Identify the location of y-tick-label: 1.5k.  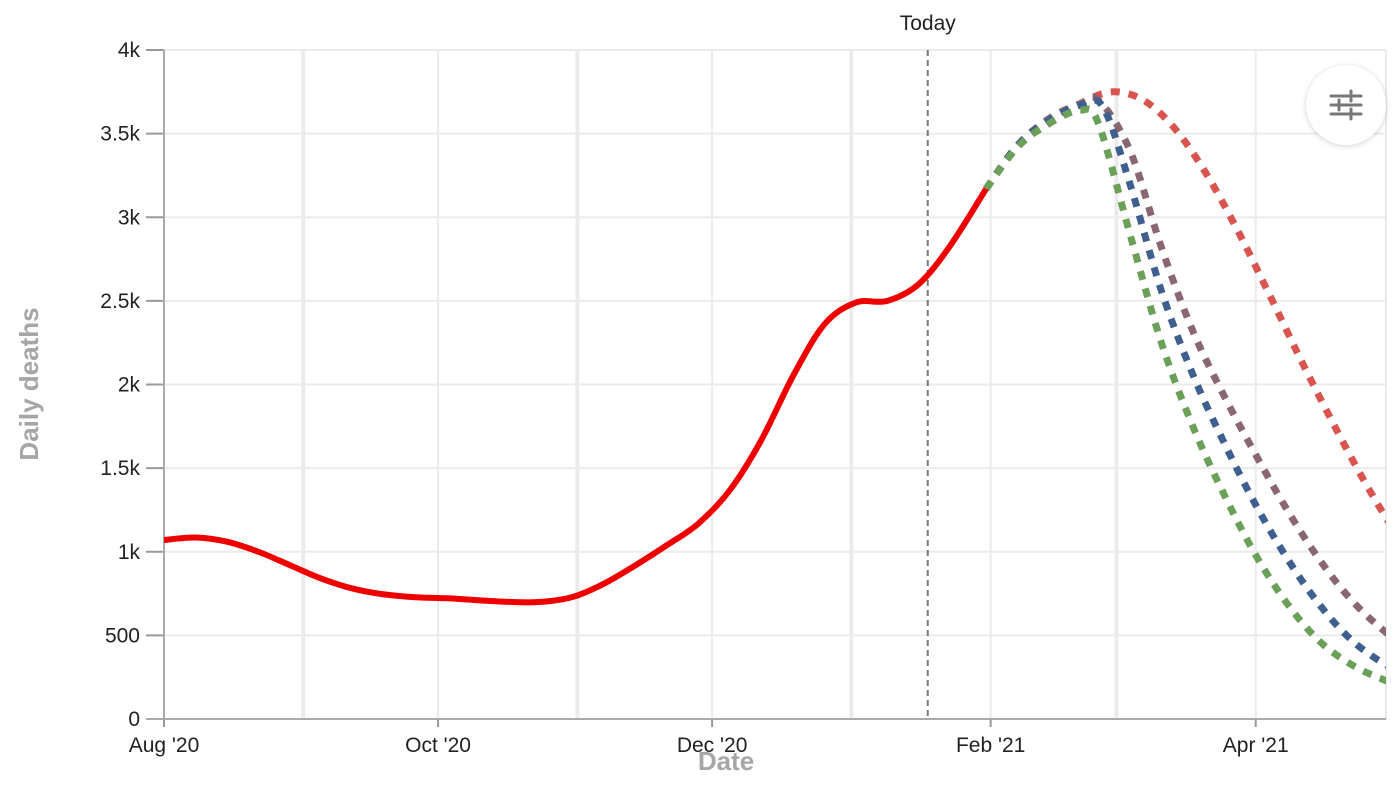
(120, 468).